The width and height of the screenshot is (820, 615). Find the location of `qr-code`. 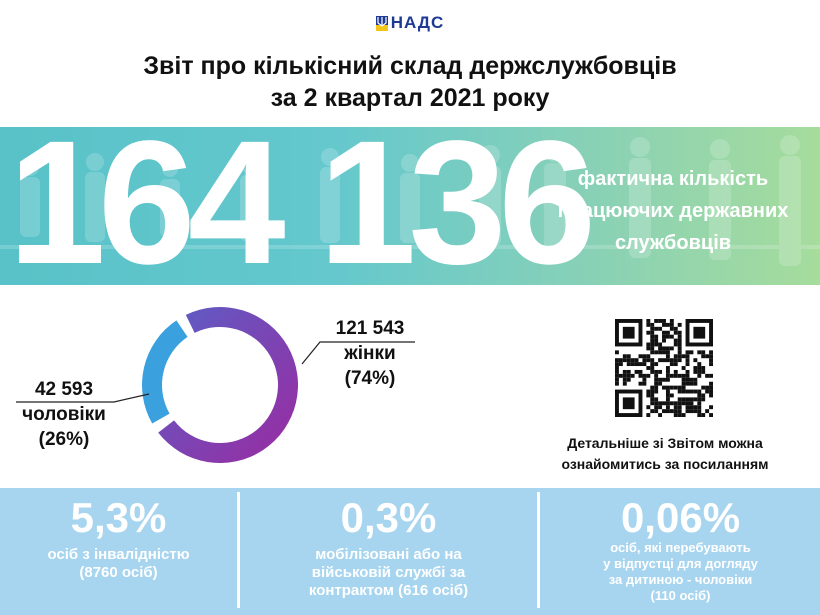

qr-code is located at coordinates (664, 368).